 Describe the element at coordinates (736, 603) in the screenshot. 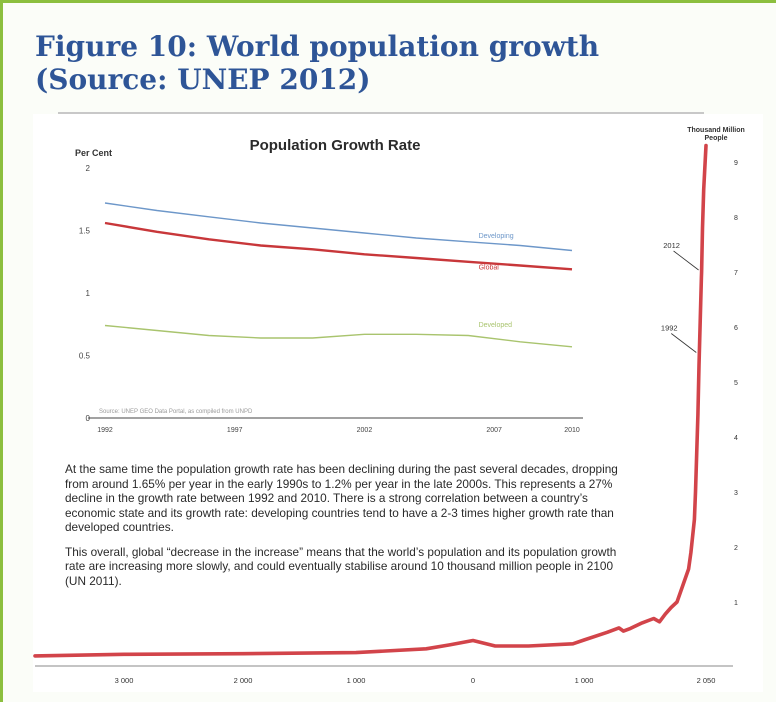

I see `population-y-tick: 1` at that location.